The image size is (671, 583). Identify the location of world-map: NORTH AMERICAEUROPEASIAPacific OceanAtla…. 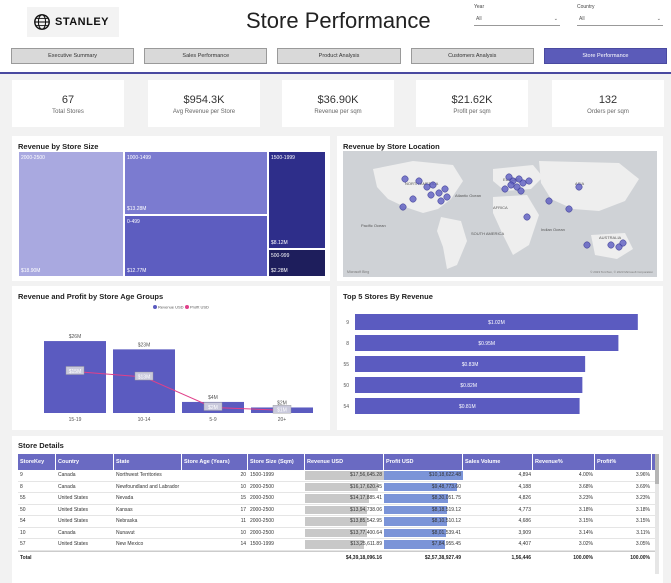
(500, 214).